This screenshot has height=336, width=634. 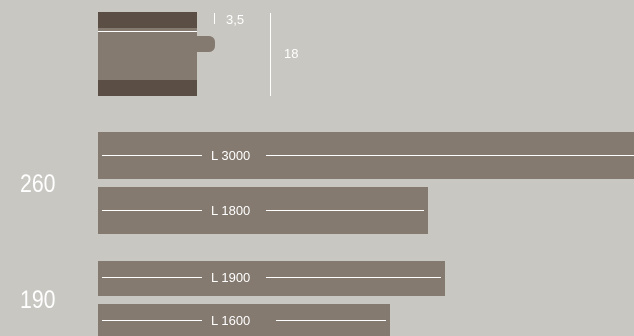 I want to click on profile-bottom-layer, so click(x=147, y=88).